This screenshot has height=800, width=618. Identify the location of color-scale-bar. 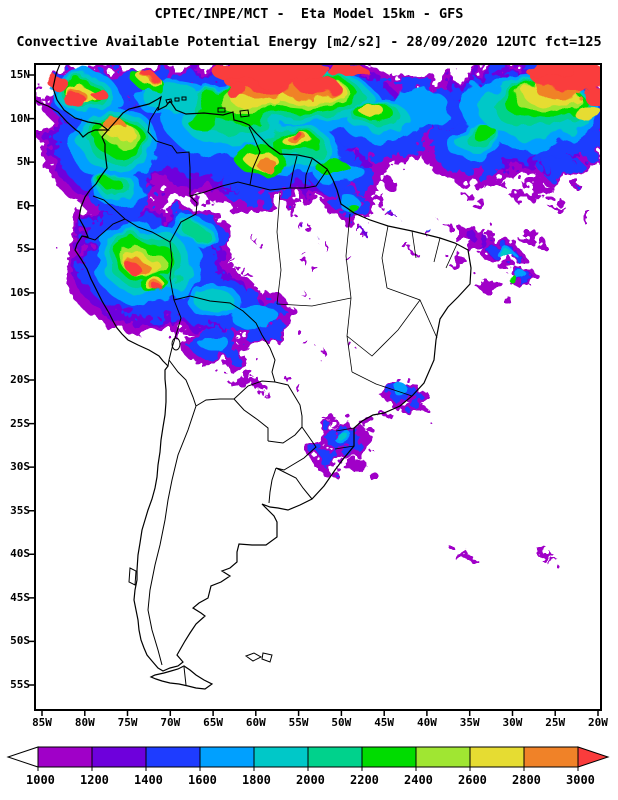
(308, 758).